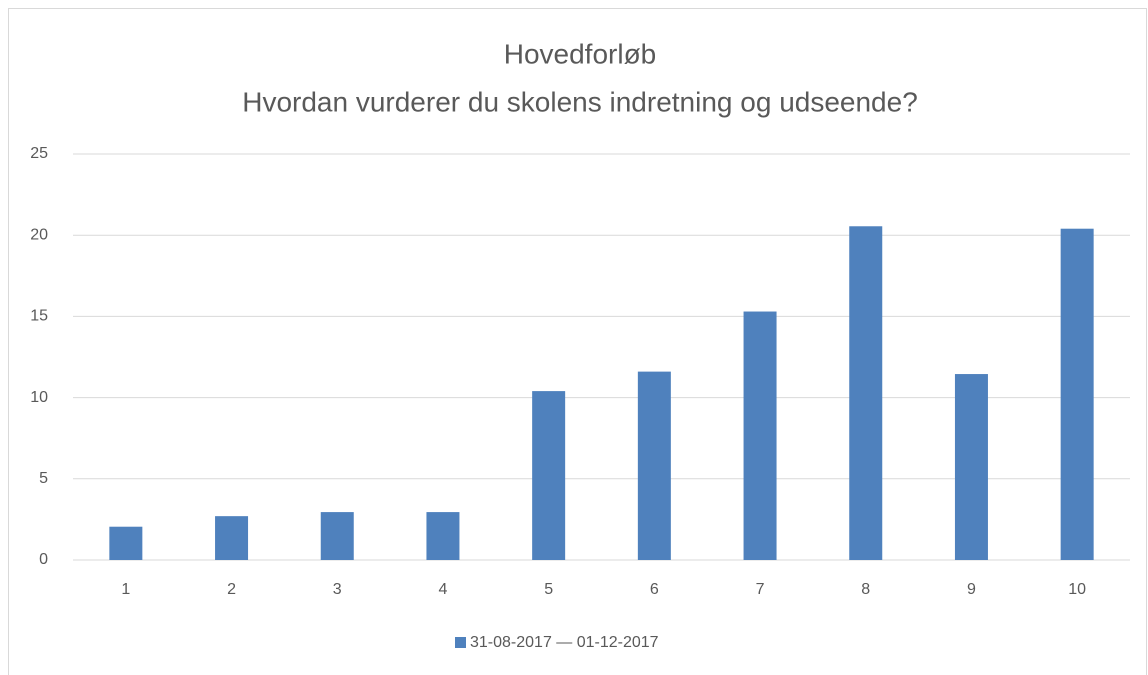 The height and width of the screenshot is (675, 1148). I want to click on y-tick-label: 25, so click(39, 153).